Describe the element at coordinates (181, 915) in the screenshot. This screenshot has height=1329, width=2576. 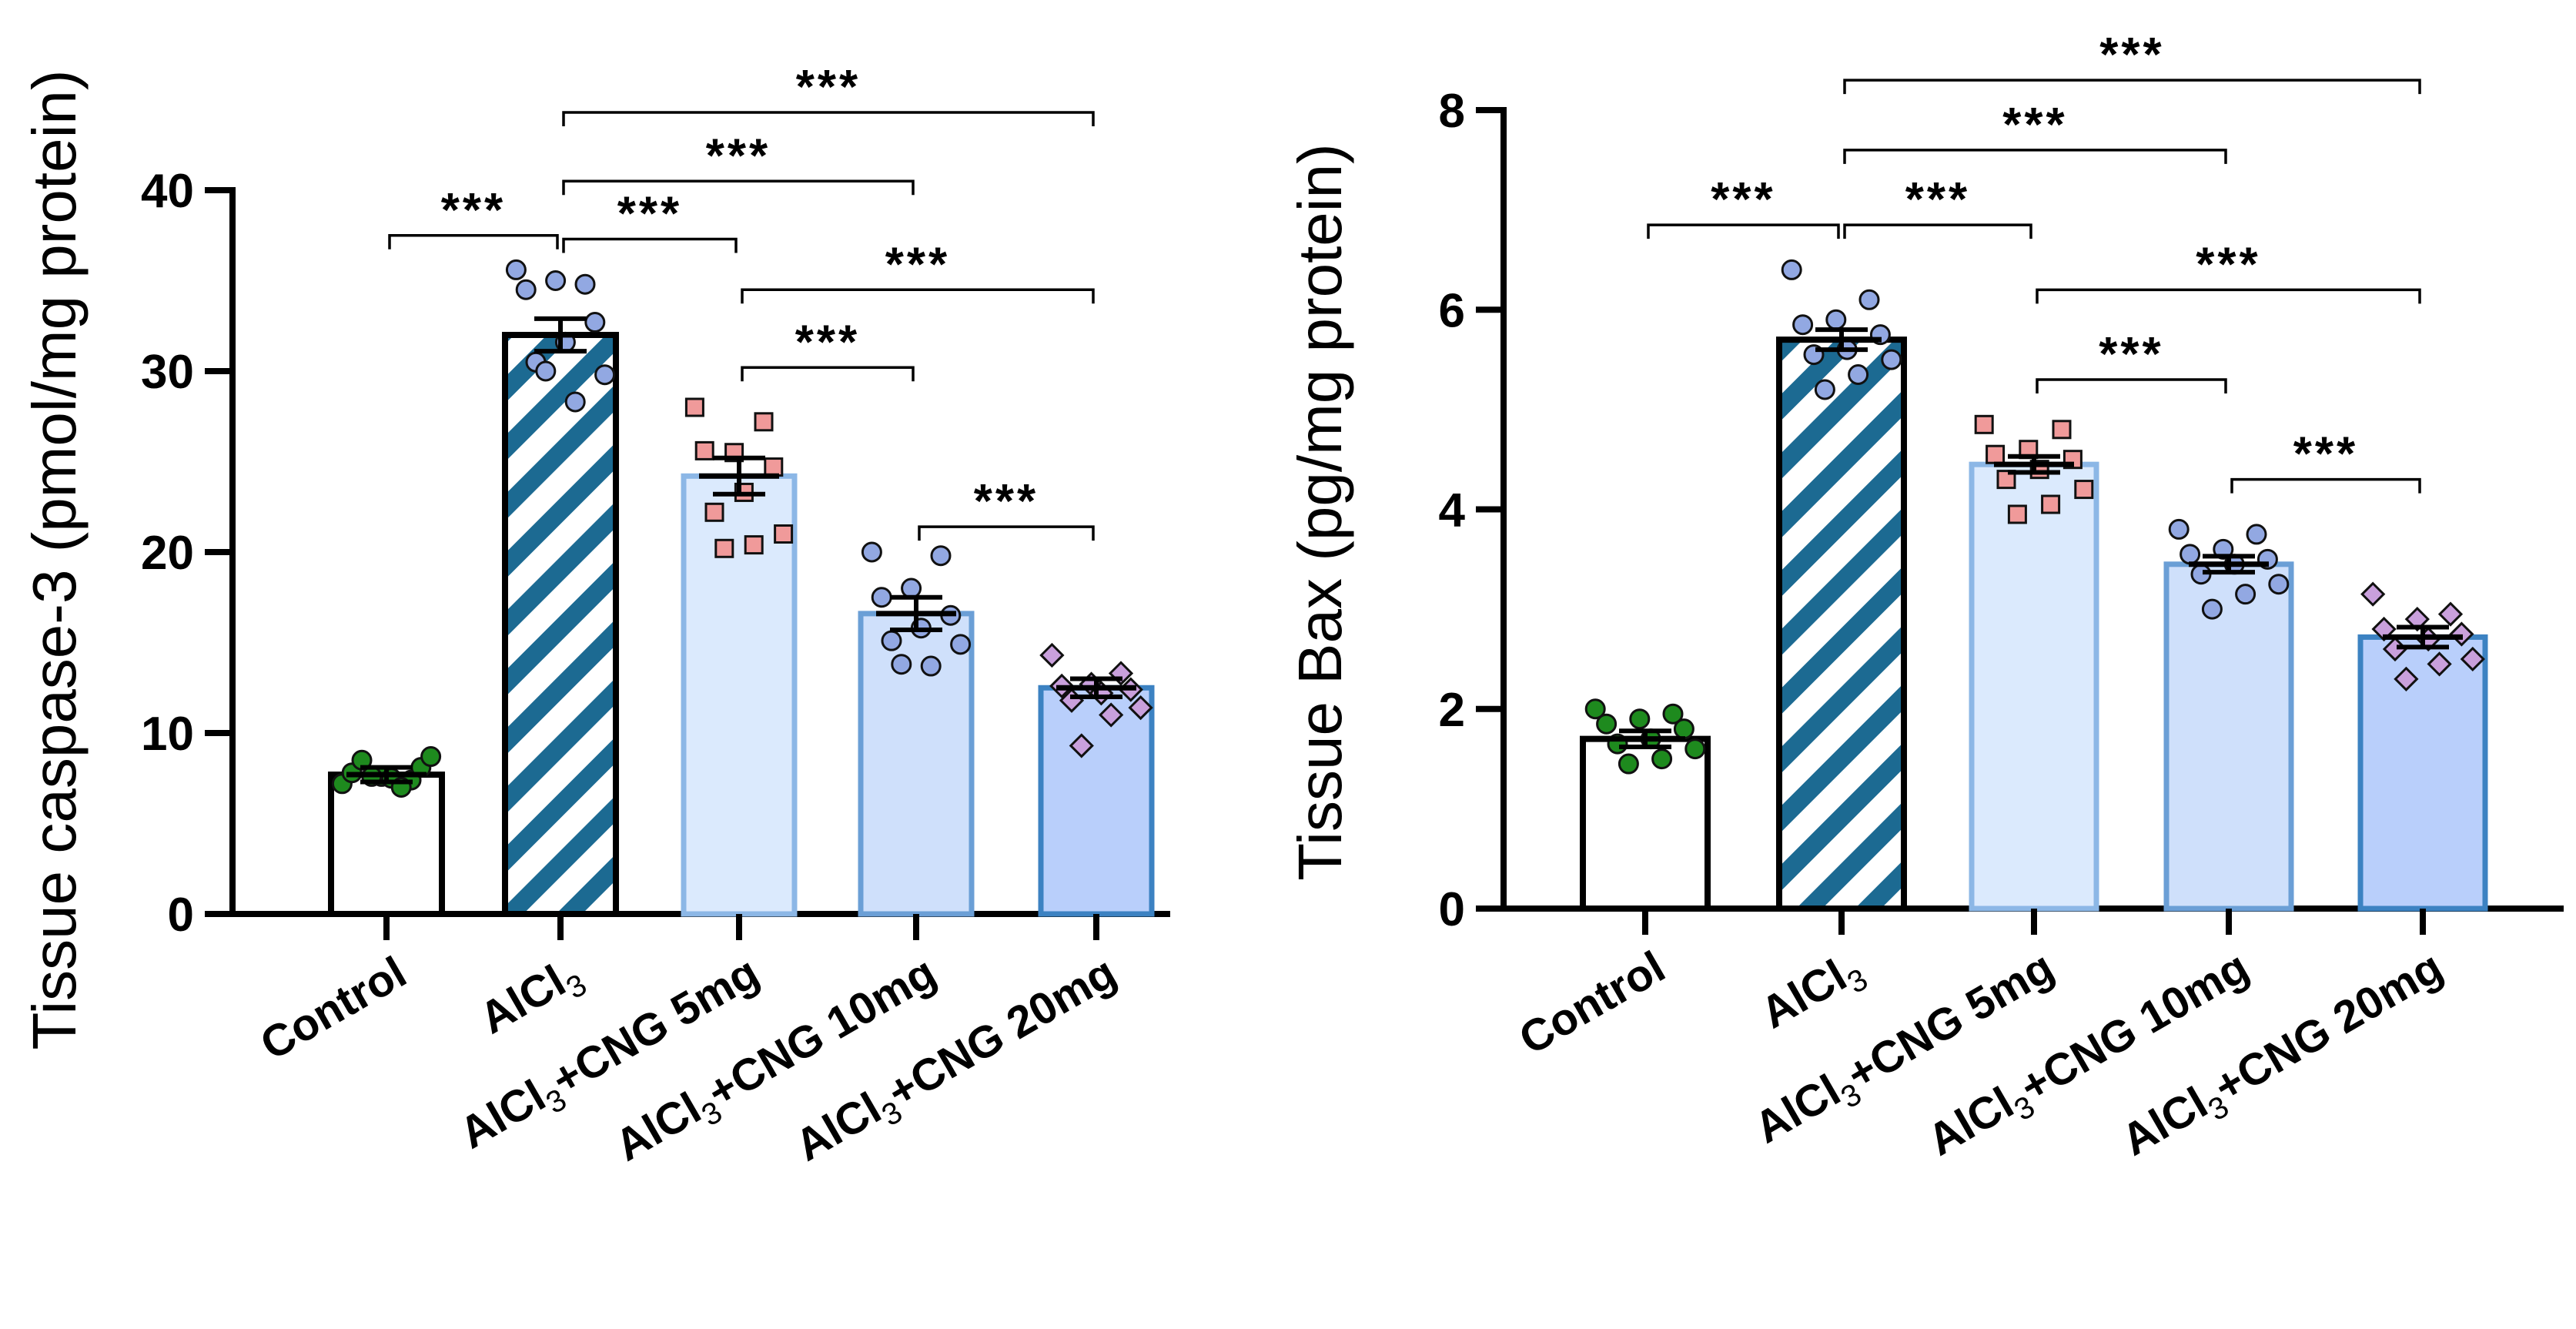
I see `y-tick-label: 0` at that location.